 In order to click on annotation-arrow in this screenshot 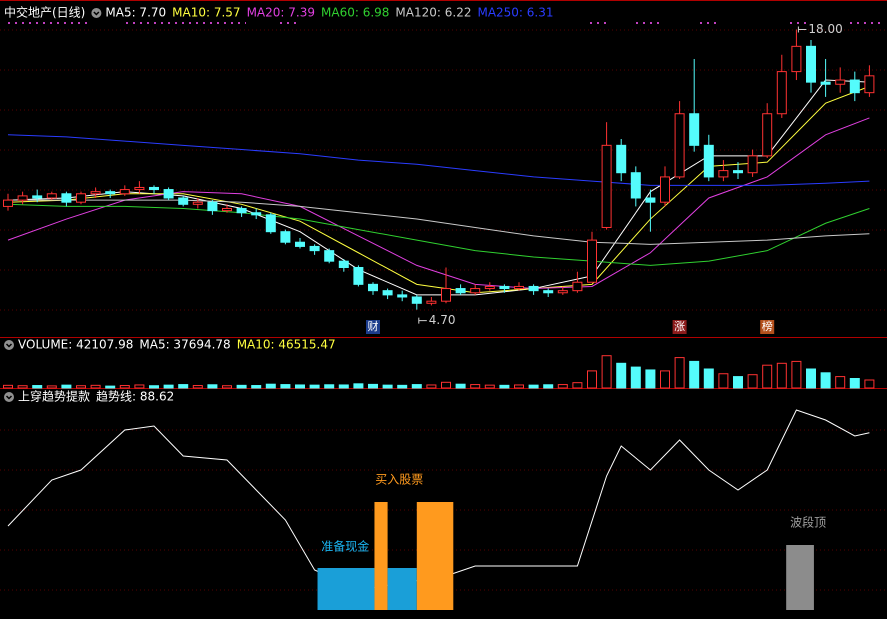, I will do `click(422, 320)`.